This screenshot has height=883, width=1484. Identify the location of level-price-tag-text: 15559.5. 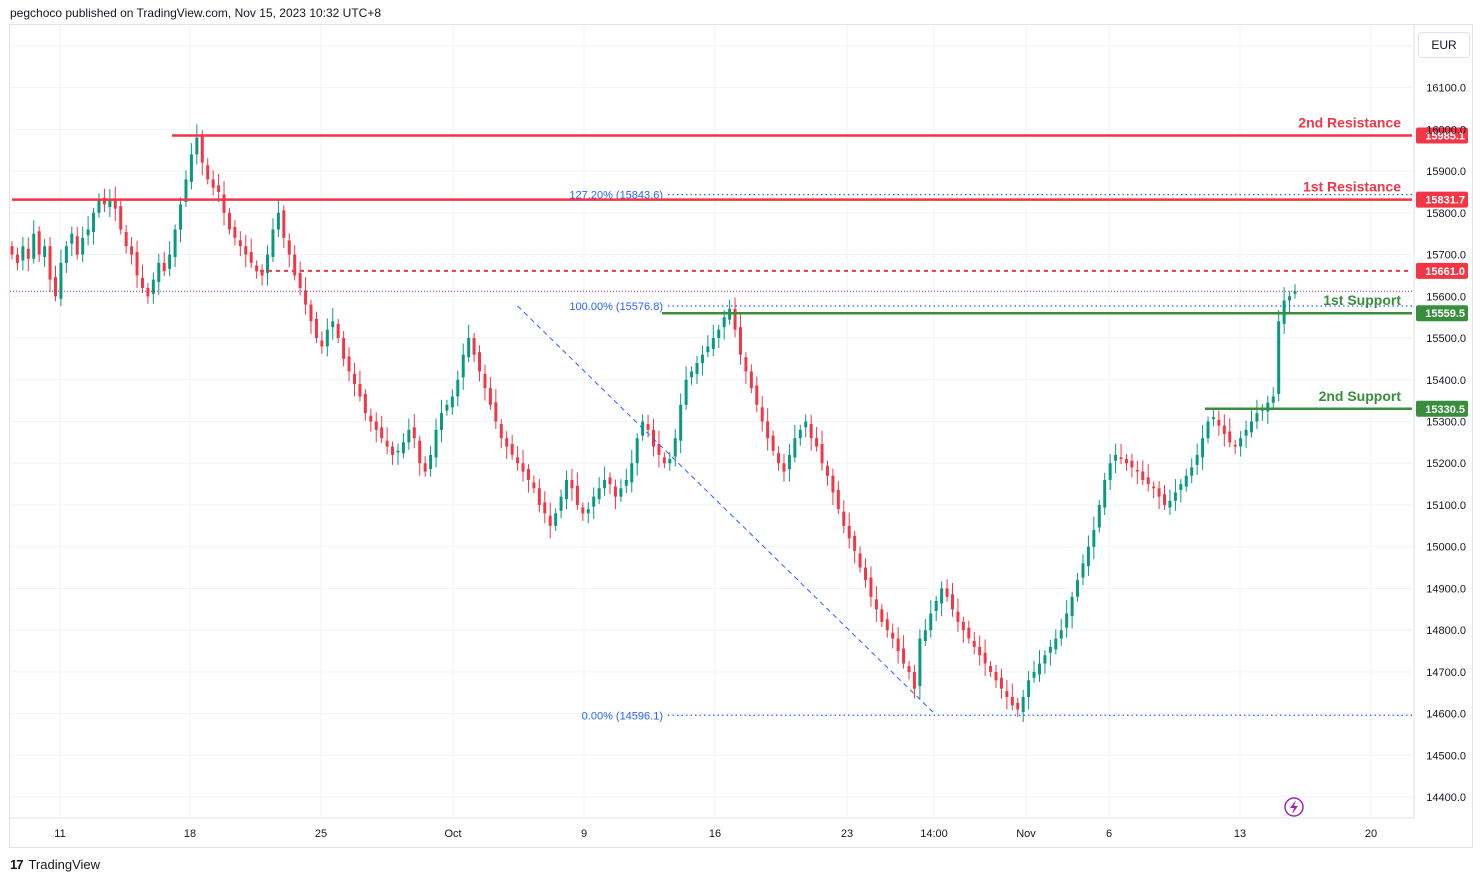
(1445, 314).